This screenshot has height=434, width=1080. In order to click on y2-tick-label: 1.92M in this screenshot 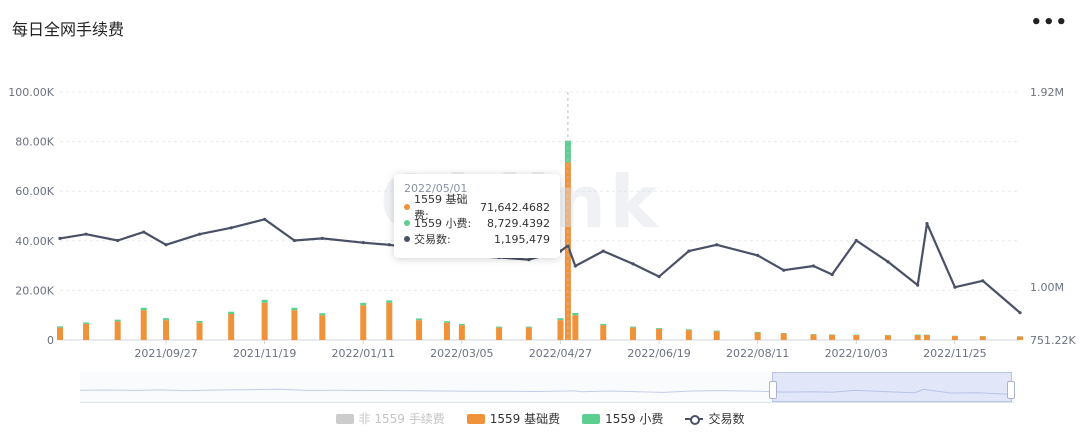, I will do `click(1047, 92)`.